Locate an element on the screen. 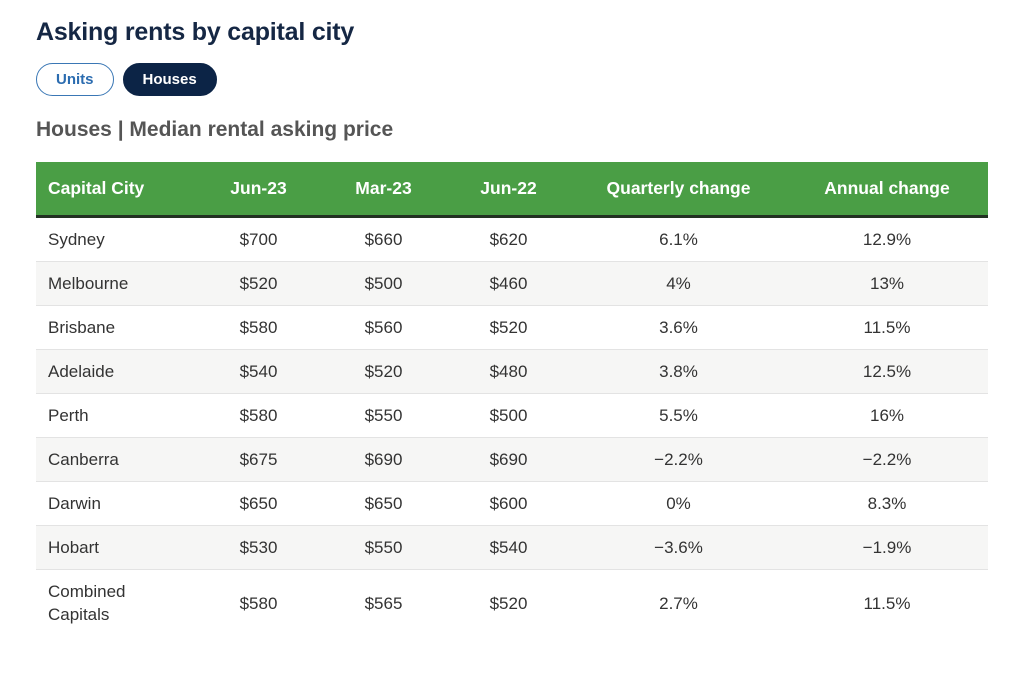 The height and width of the screenshot is (679, 1024). table-row: Canberra $675 $690 $690 −2.2% −2.2% is located at coordinates (512, 459).